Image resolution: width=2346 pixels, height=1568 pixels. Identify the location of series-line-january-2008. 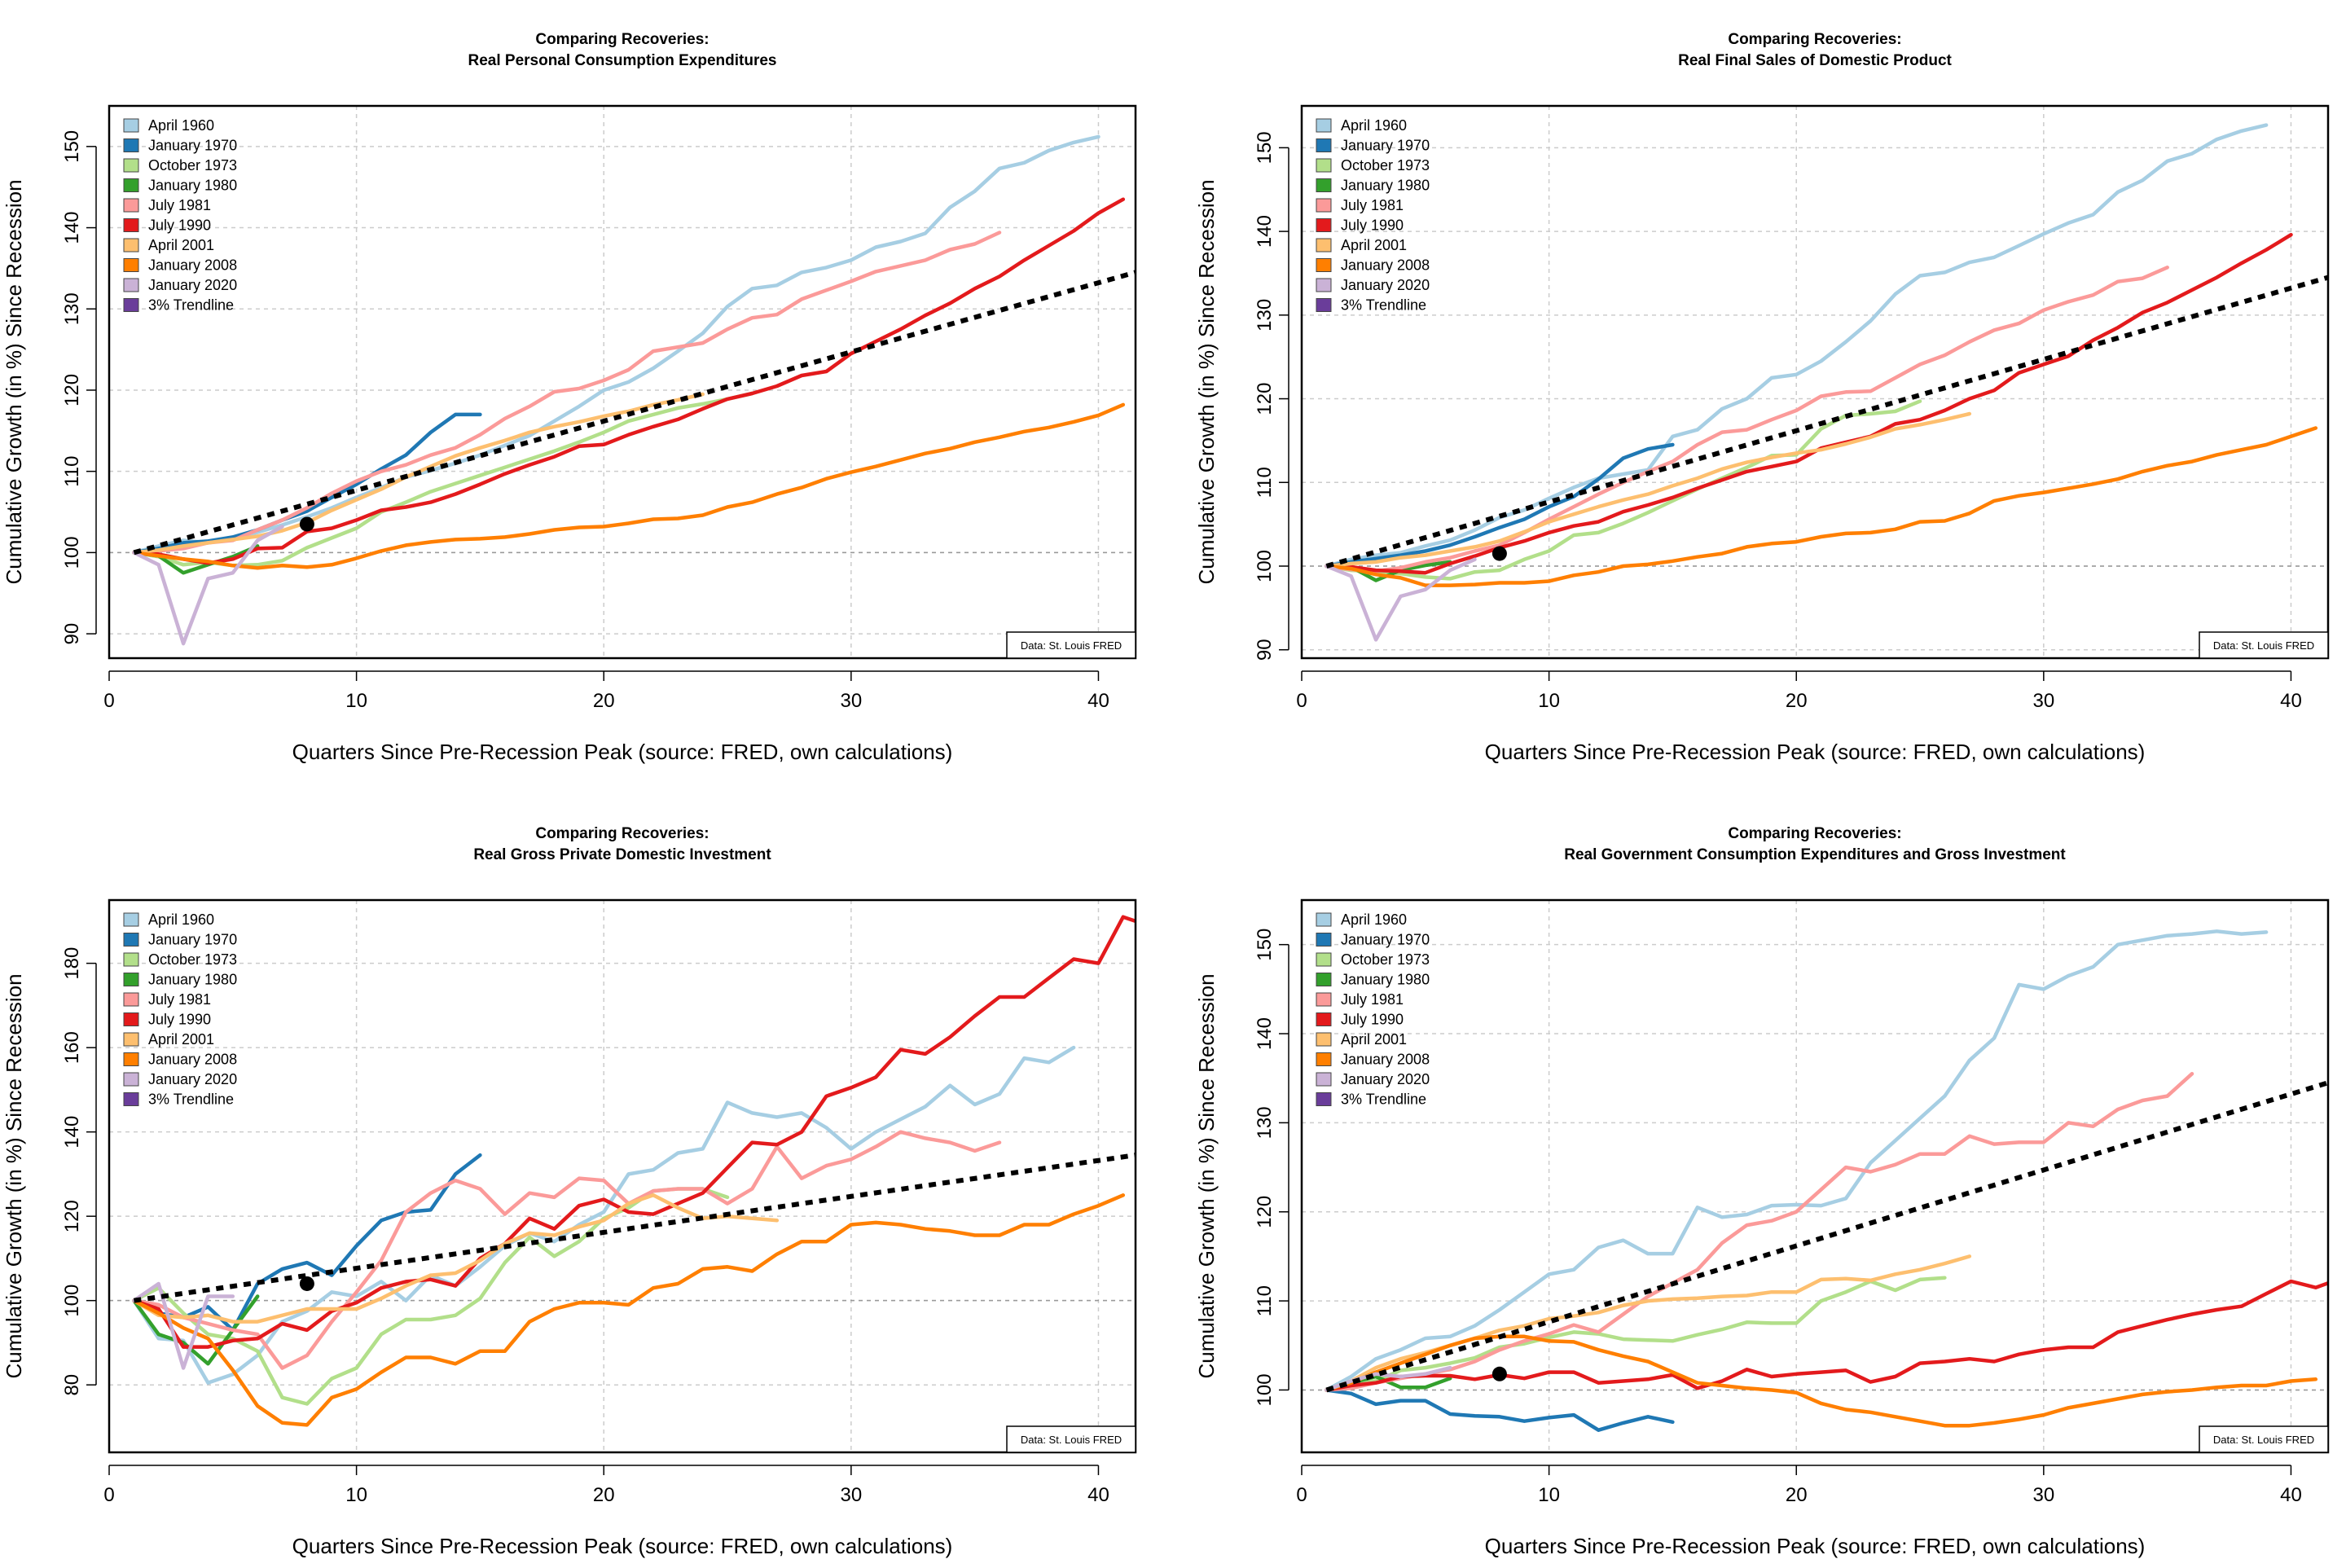
(1822, 507).